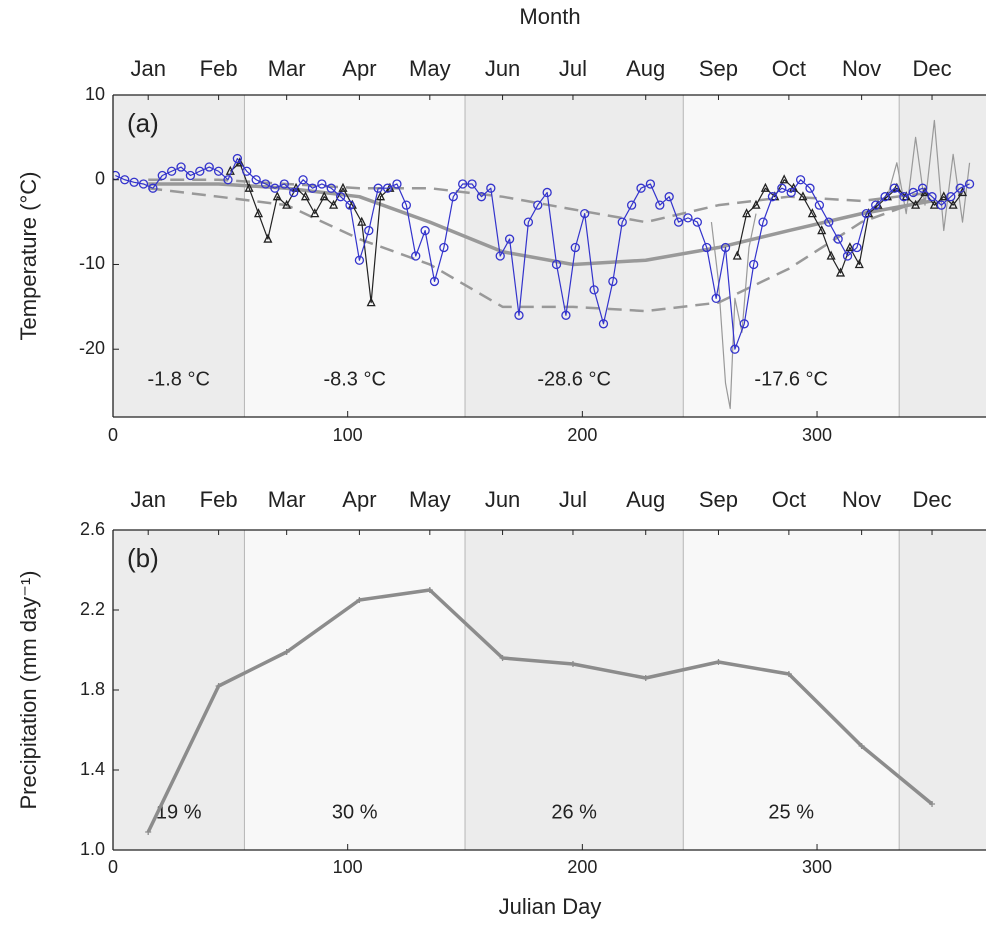 The height and width of the screenshot is (928, 986). I want to click on month-label: Oct, so click(789, 499).